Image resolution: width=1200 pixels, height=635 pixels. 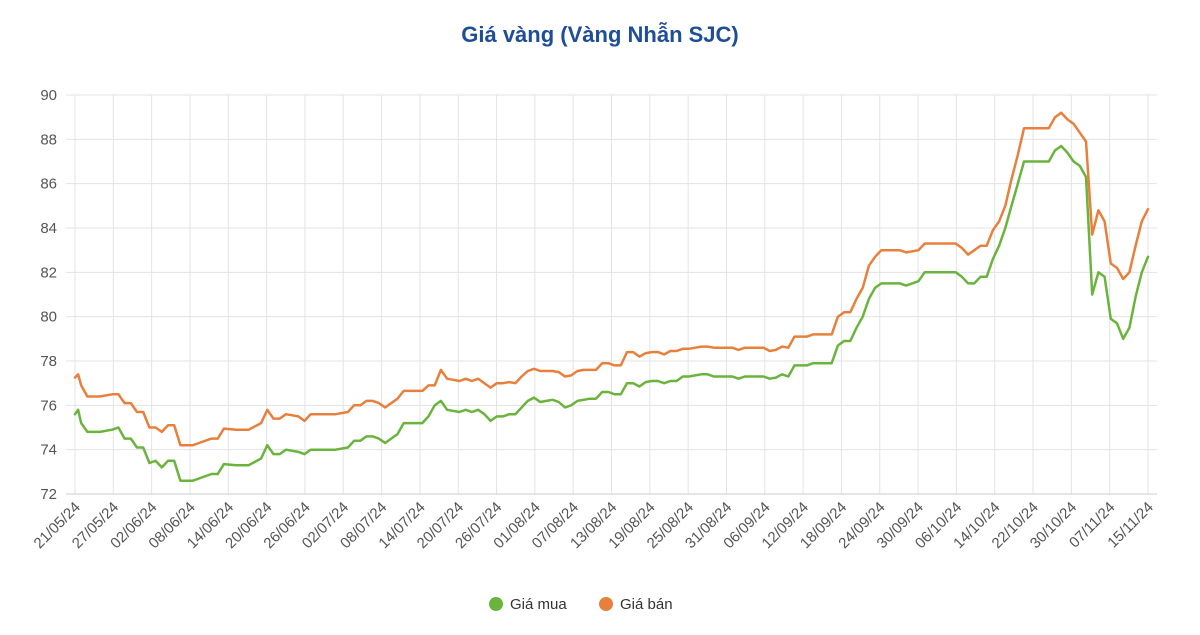 I want to click on y-tick-label: 74, so click(x=48, y=450).